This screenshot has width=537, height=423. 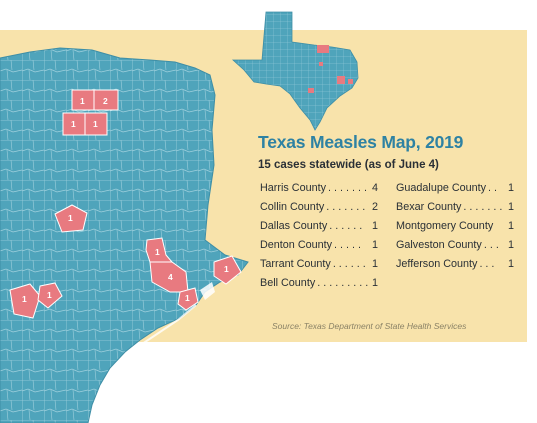 I want to click on county-row: Jefferson County. . . 1, so click(x=455, y=267).